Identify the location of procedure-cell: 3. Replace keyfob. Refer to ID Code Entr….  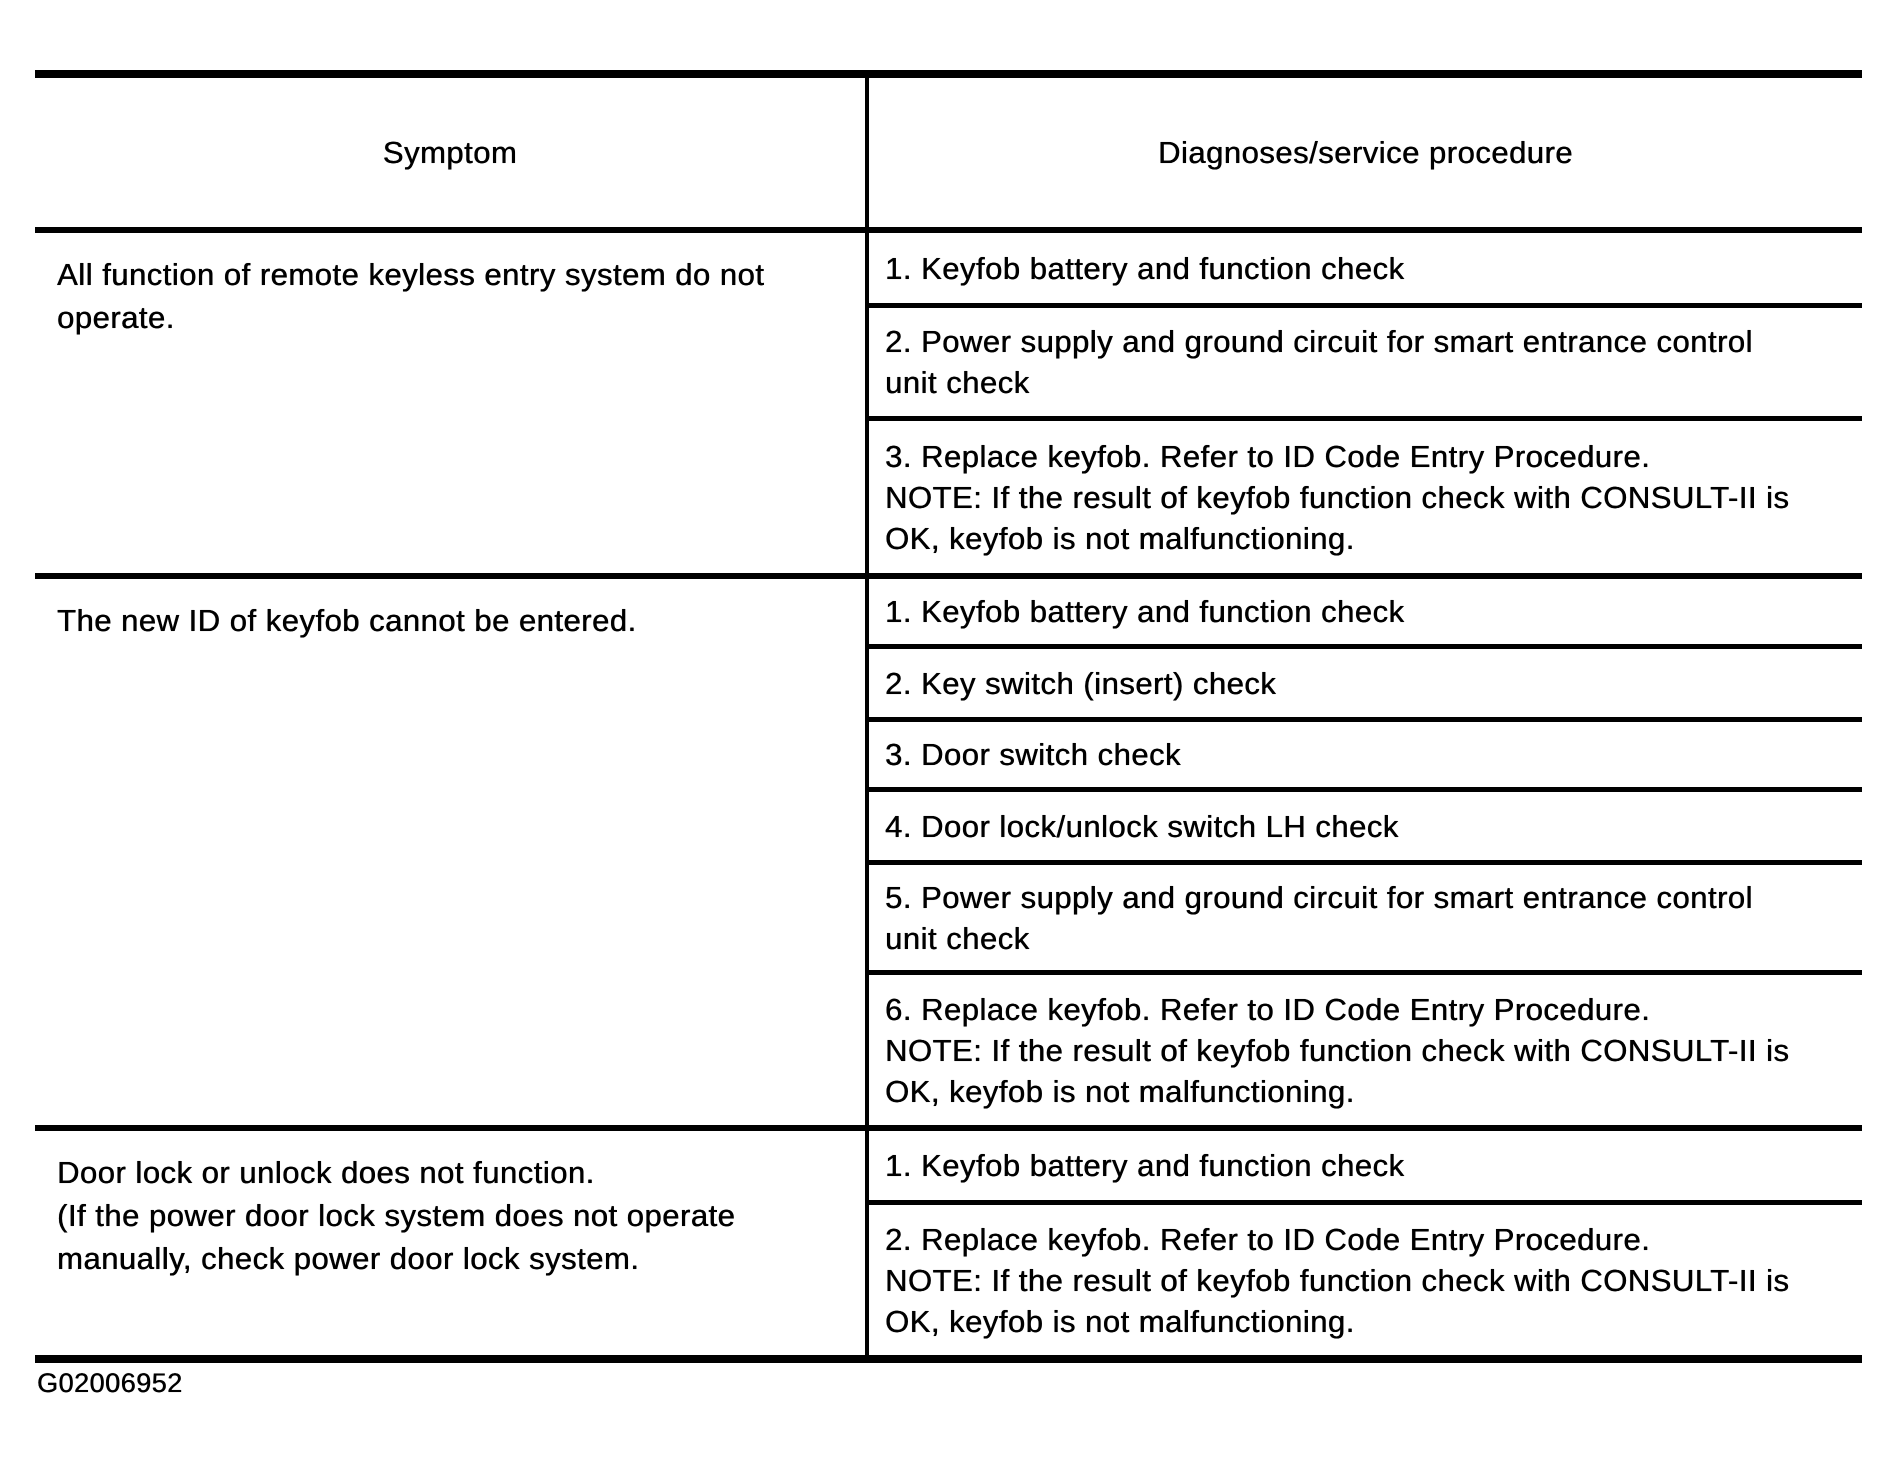
(1365, 494).